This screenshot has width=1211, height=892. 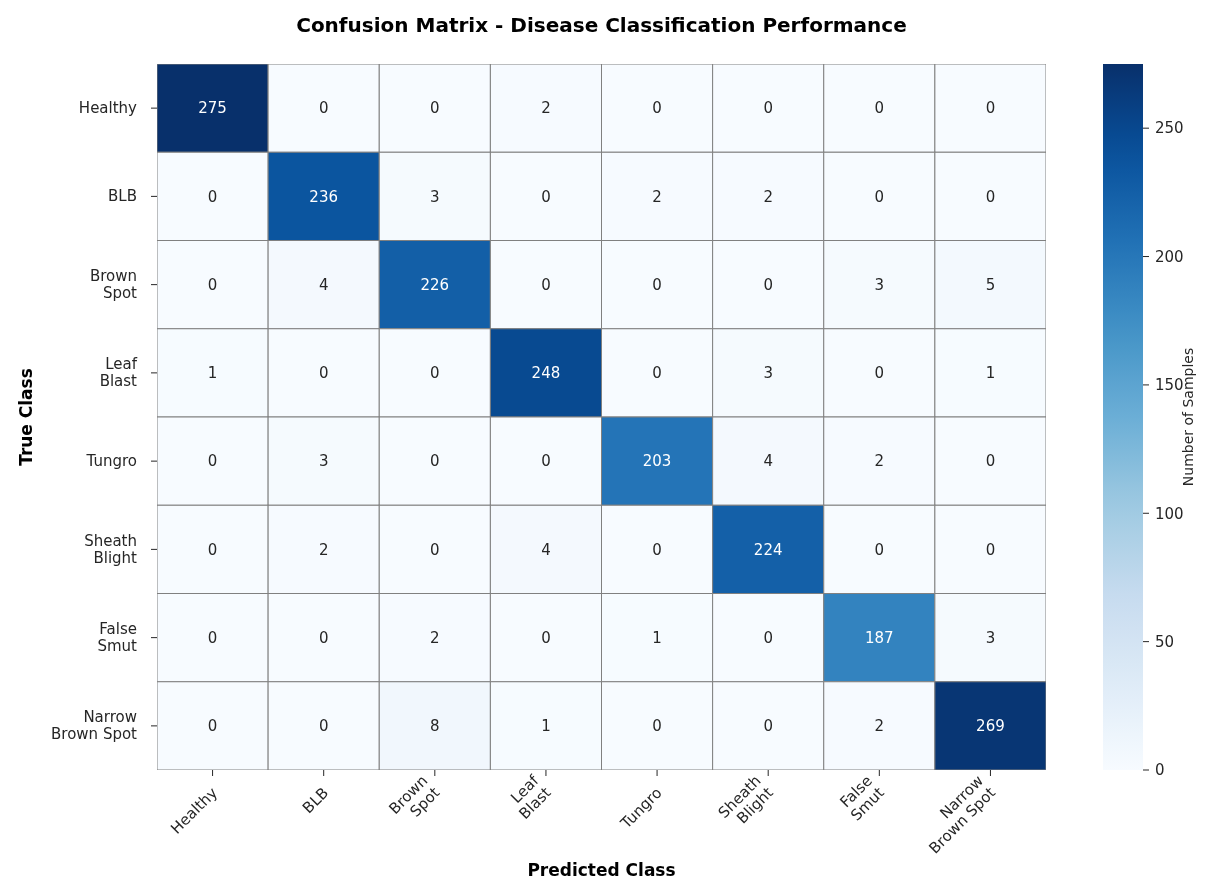 I want to click on y-tick-label: Tungro, so click(x=111, y=461).